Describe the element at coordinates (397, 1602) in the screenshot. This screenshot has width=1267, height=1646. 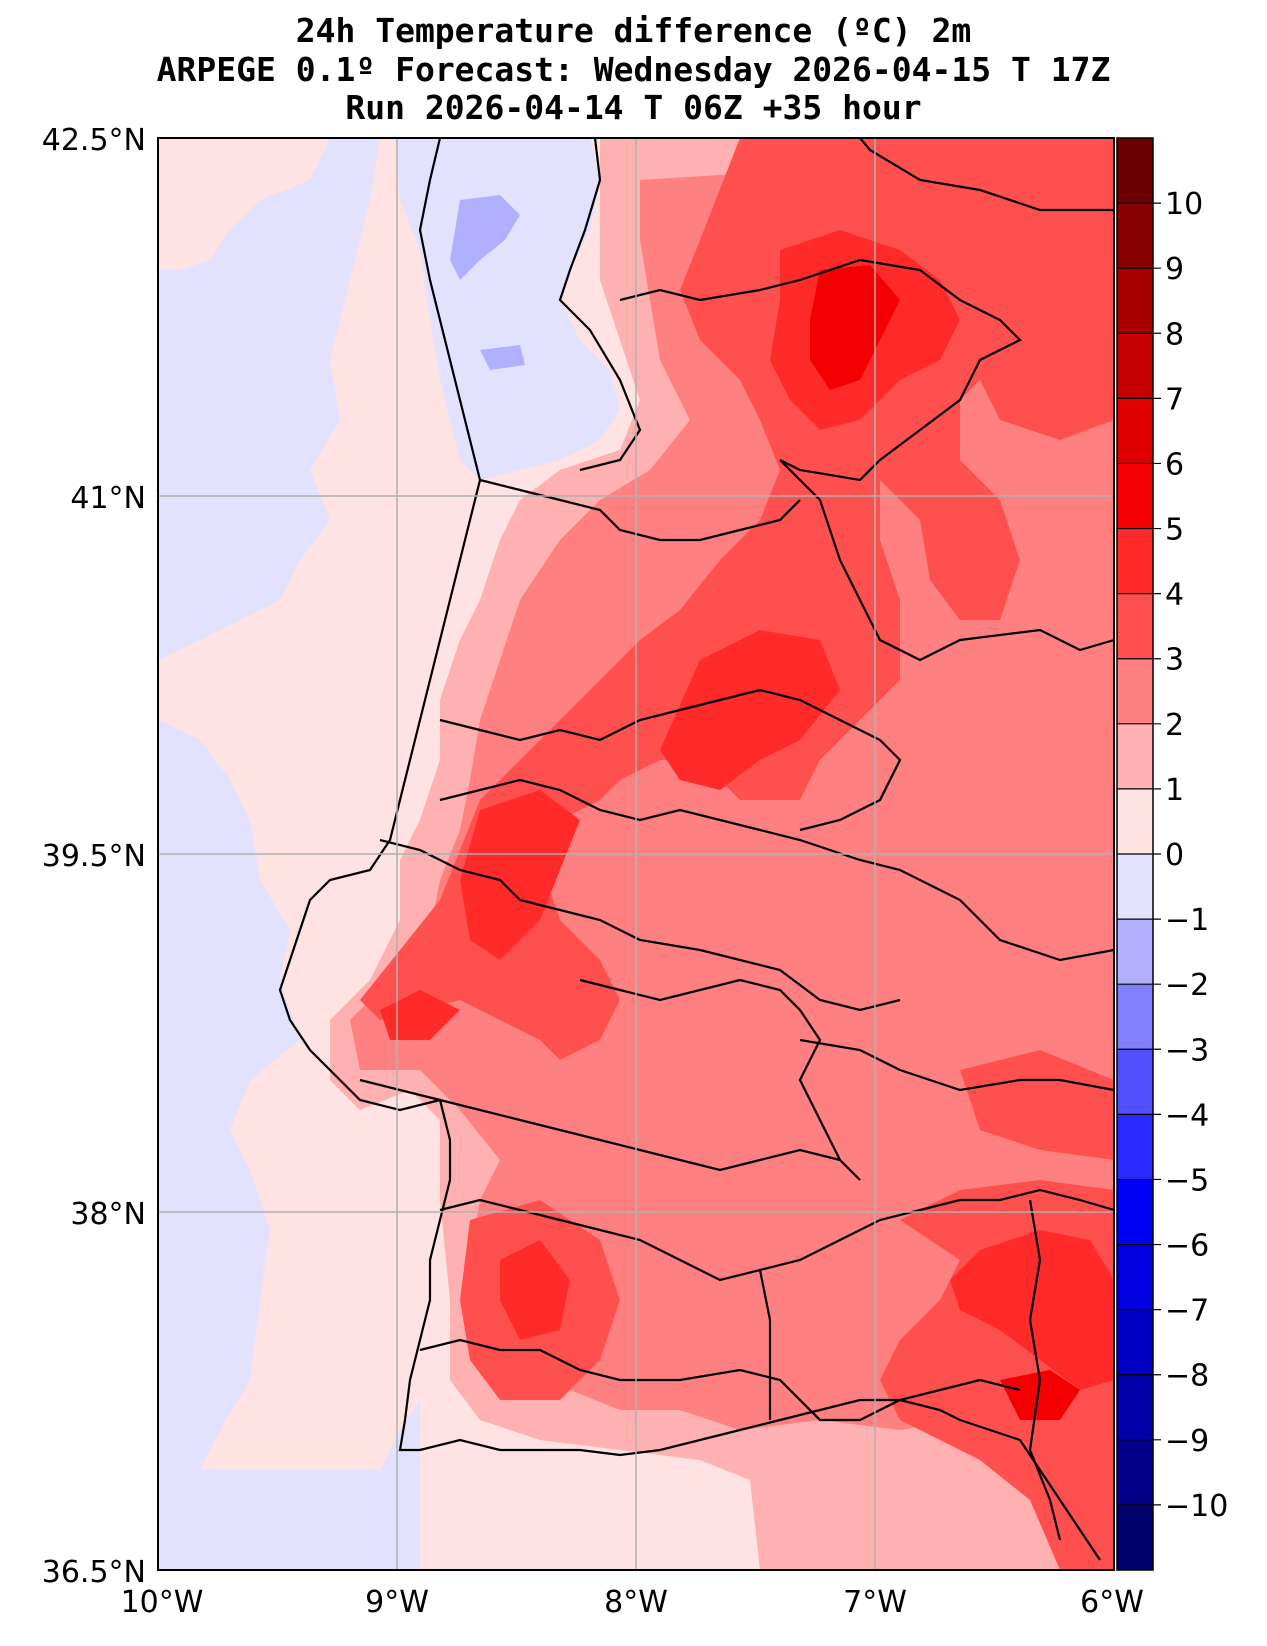
I see `lon-label-9w: 9°W` at that location.